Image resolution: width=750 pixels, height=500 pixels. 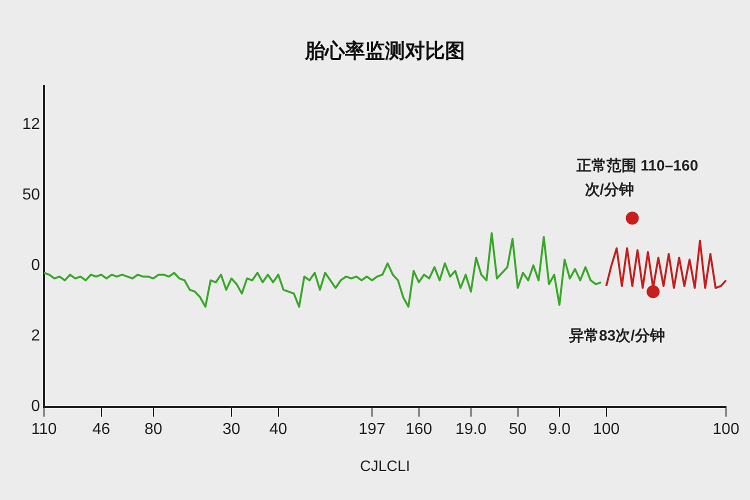 I want to click on text: 2, so click(x=35, y=336).